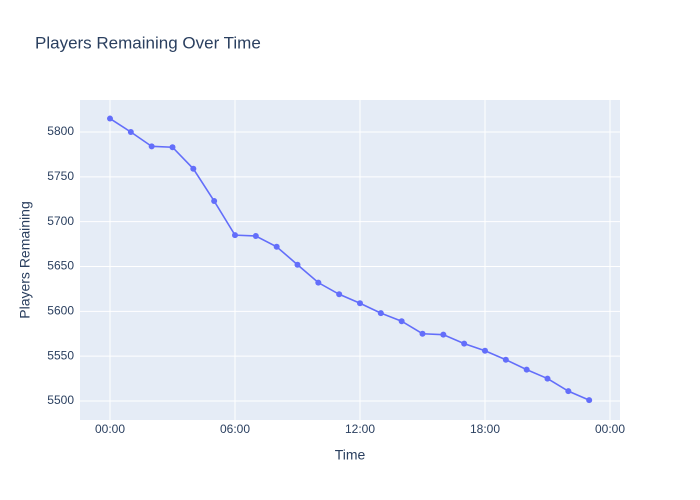 The width and height of the screenshot is (700, 500). I want to click on x-axis-title: Time, so click(350, 455).